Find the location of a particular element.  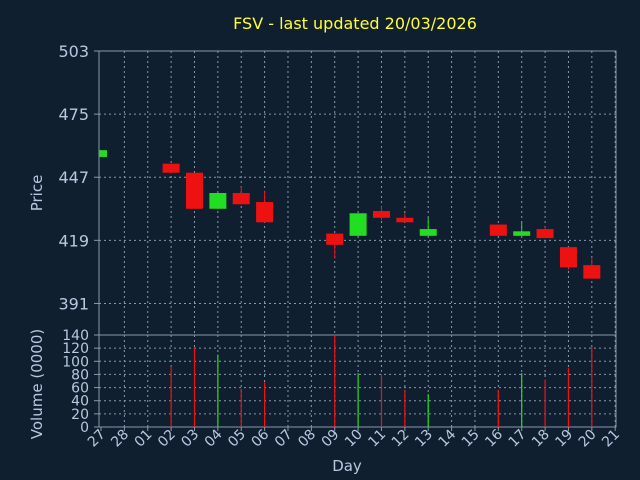

volume-axis-title: Volume (0000) is located at coordinates (37, 384).